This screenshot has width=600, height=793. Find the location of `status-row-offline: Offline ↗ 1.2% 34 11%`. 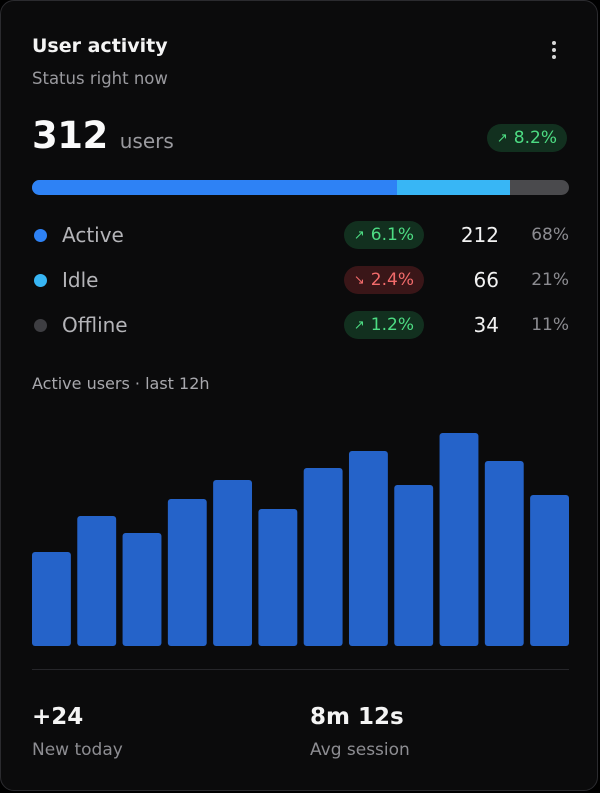

status-row-offline: Offline ↗ 1.2% 34 11% is located at coordinates (300, 326).